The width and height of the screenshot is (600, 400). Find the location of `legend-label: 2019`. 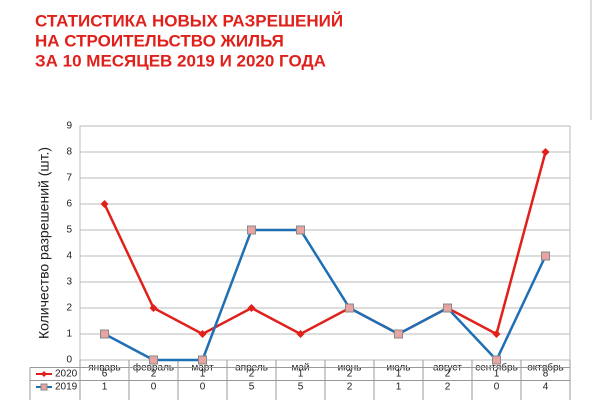

legend-label: 2019 is located at coordinates (66, 387).